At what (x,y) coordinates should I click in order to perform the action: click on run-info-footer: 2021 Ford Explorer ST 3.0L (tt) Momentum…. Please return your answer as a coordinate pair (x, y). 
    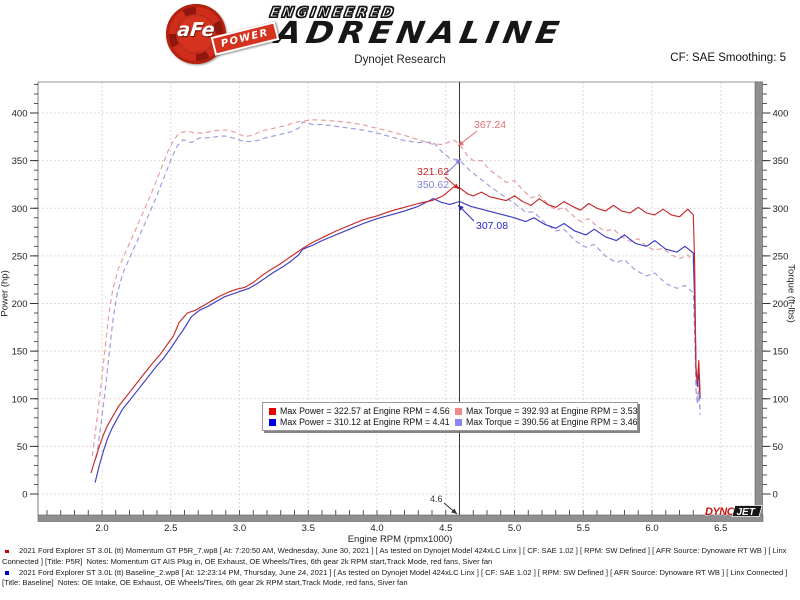
    Looking at the image, I should click on (399, 567).